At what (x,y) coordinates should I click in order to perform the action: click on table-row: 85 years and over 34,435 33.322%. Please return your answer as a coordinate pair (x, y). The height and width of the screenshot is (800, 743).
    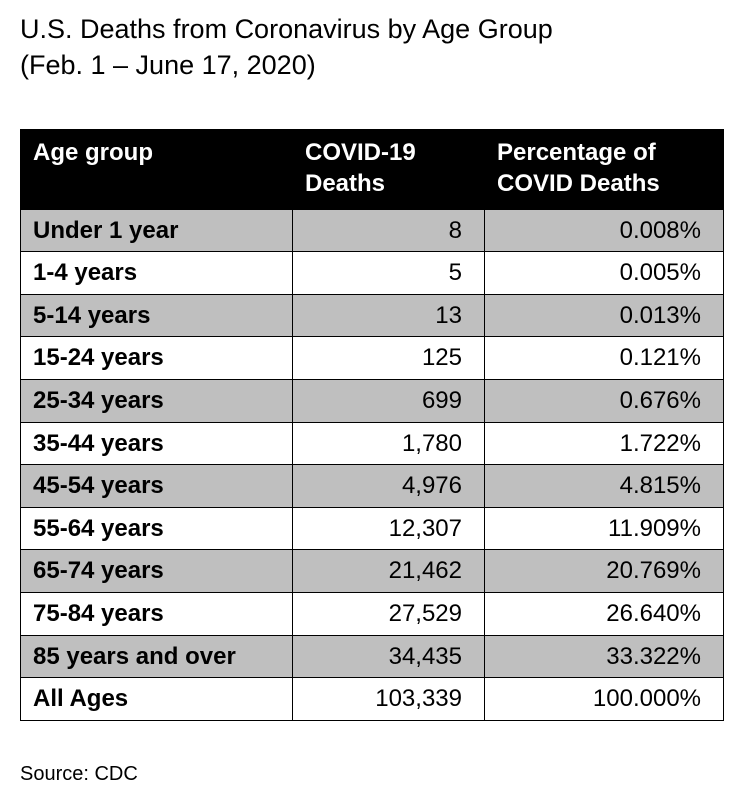
    Looking at the image, I should click on (372, 656).